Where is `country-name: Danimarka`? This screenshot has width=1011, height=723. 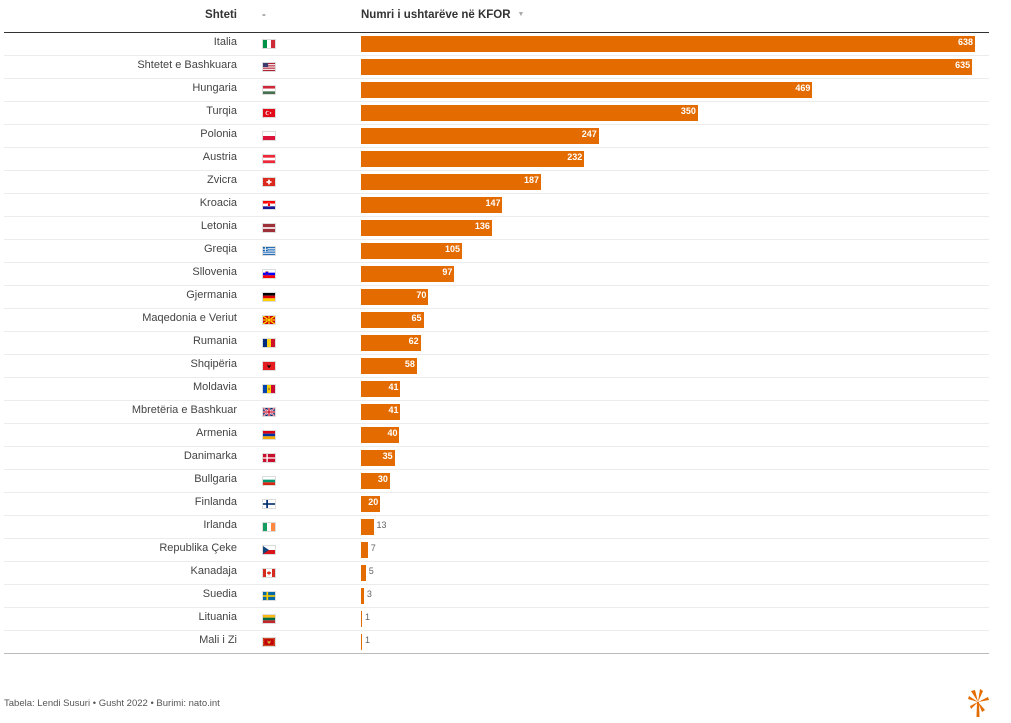
country-name: Danimarka is located at coordinates (210, 456).